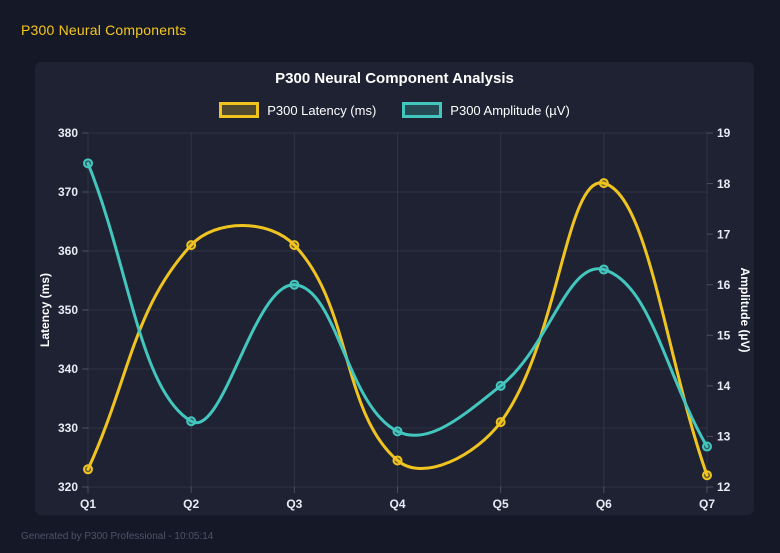  What do you see at coordinates (68, 251) in the screenshot?
I see `left-axis-tick-label: 360` at bounding box center [68, 251].